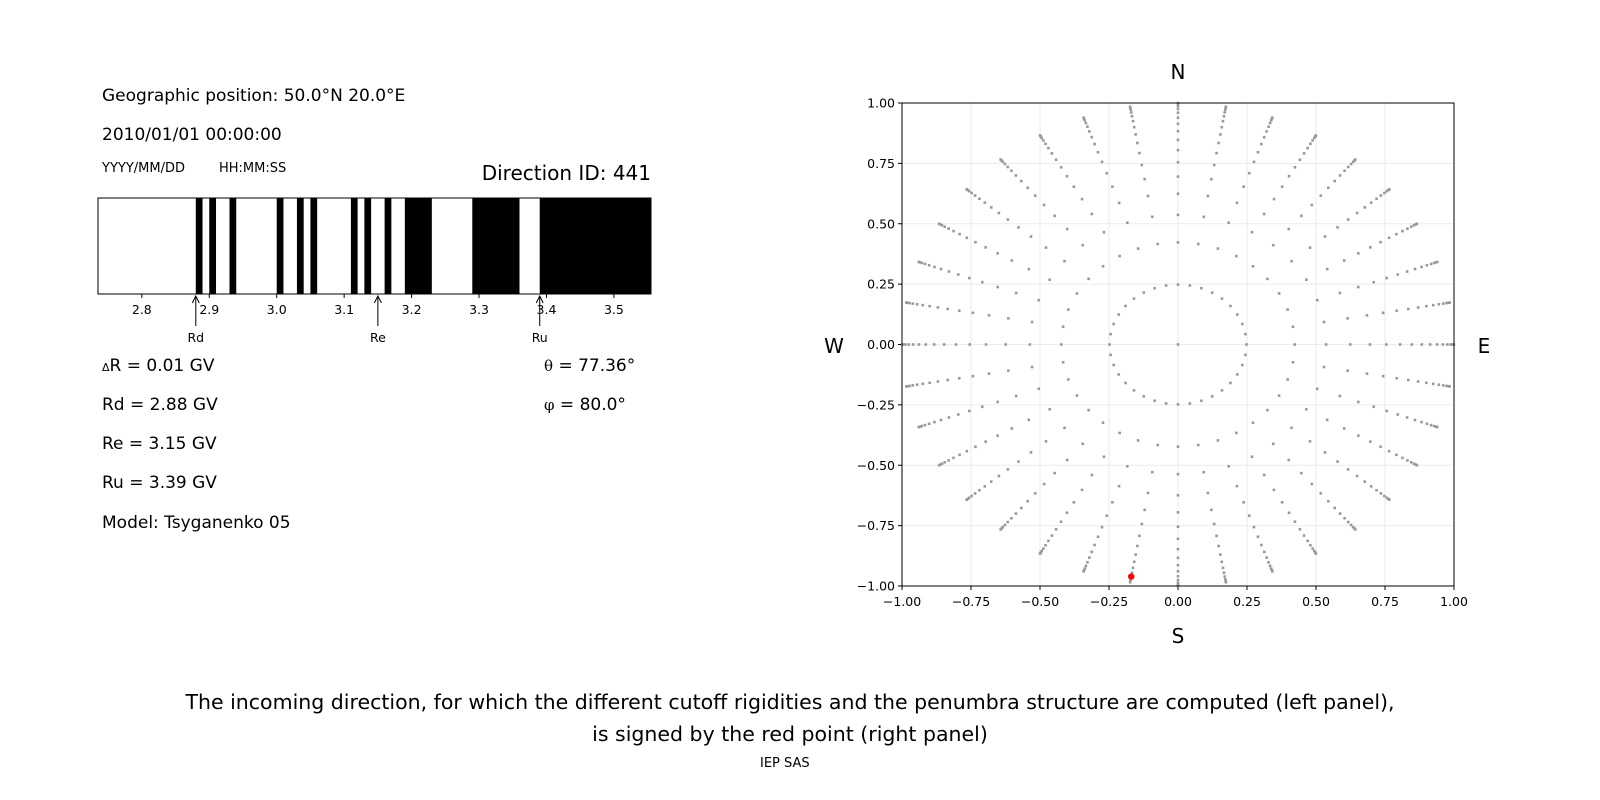 The image size is (1600, 800). What do you see at coordinates (1131, 576) in the screenshot?
I see `selected-direction-point` at bounding box center [1131, 576].